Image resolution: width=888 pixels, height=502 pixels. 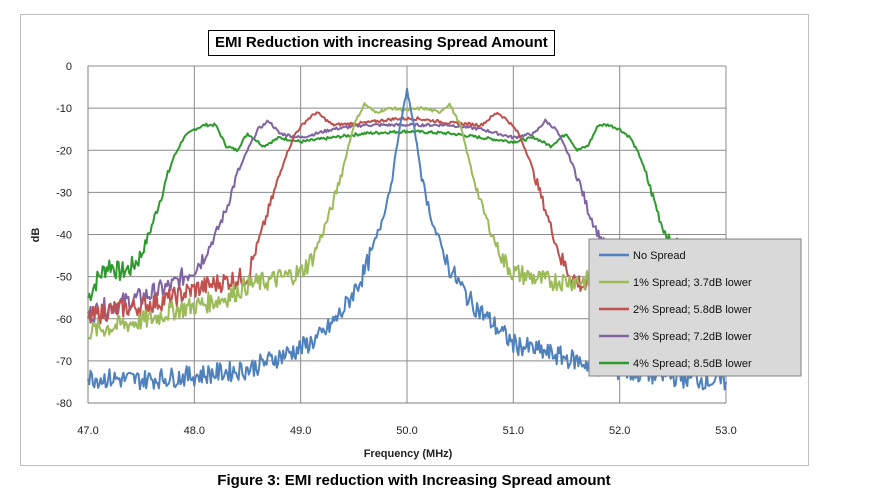 I want to click on y-tick-label: -70, so click(x=64, y=362).